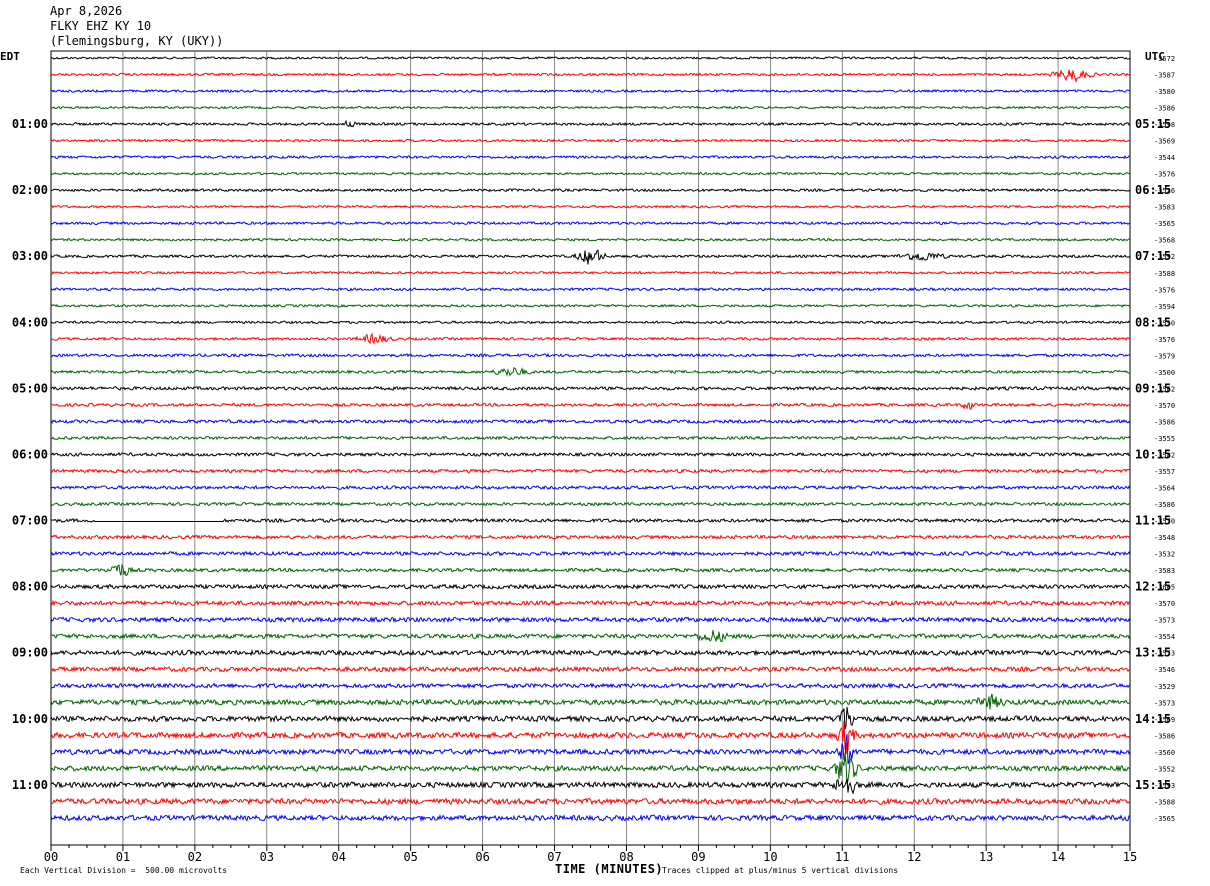 The image size is (1210, 886). Describe the element at coordinates (986, 857) in the screenshot. I see `x-tick-label: 13` at that location.